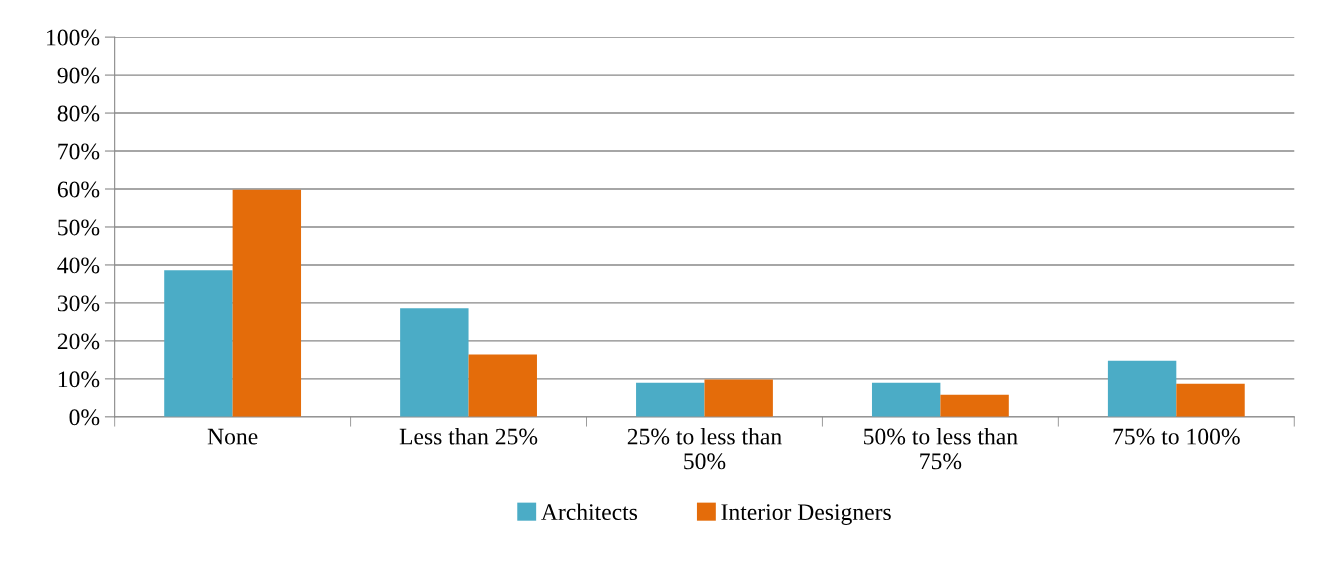  Describe the element at coordinates (78, 341) in the screenshot. I see `y-tick-label: 20%` at that location.